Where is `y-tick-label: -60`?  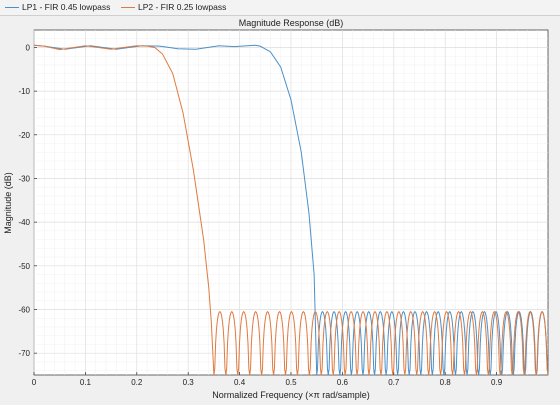 y-tick-label: -60 is located at coordinates (24, 309).